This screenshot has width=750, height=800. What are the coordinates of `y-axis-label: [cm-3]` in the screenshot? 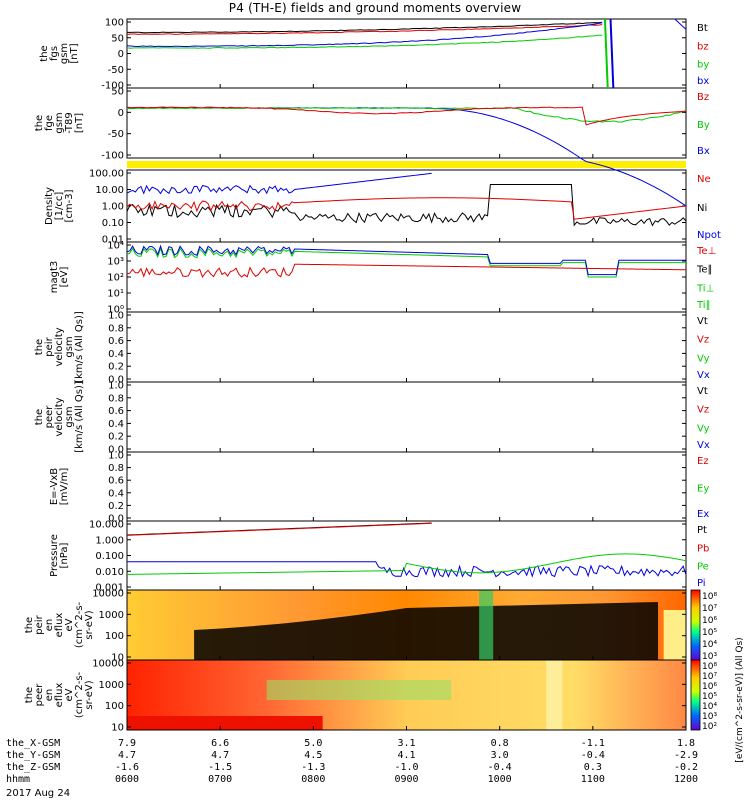 It's located at (69, 205).